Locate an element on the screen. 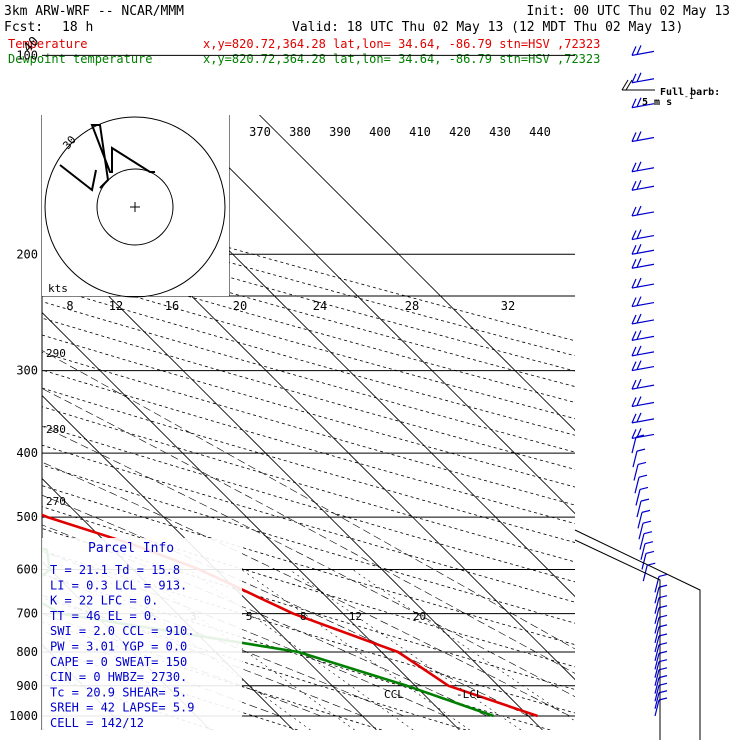  parcel-info-line: SREH = 42 LAPSE= 5.9 is located at coordinates (122, 708).